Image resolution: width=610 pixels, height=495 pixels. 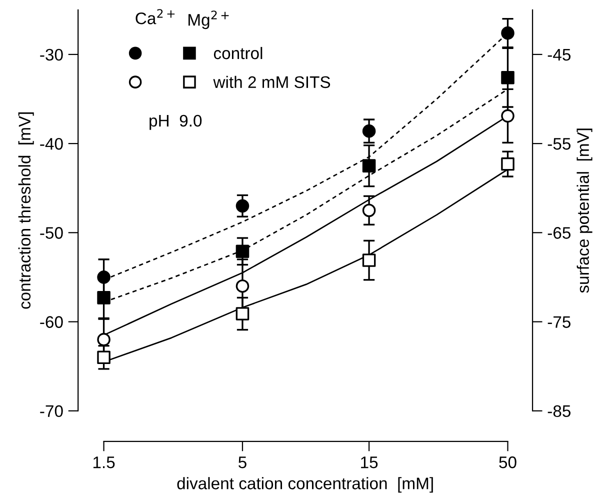 I want to click on y-tick-label: -50, so click(x=51, y=233).